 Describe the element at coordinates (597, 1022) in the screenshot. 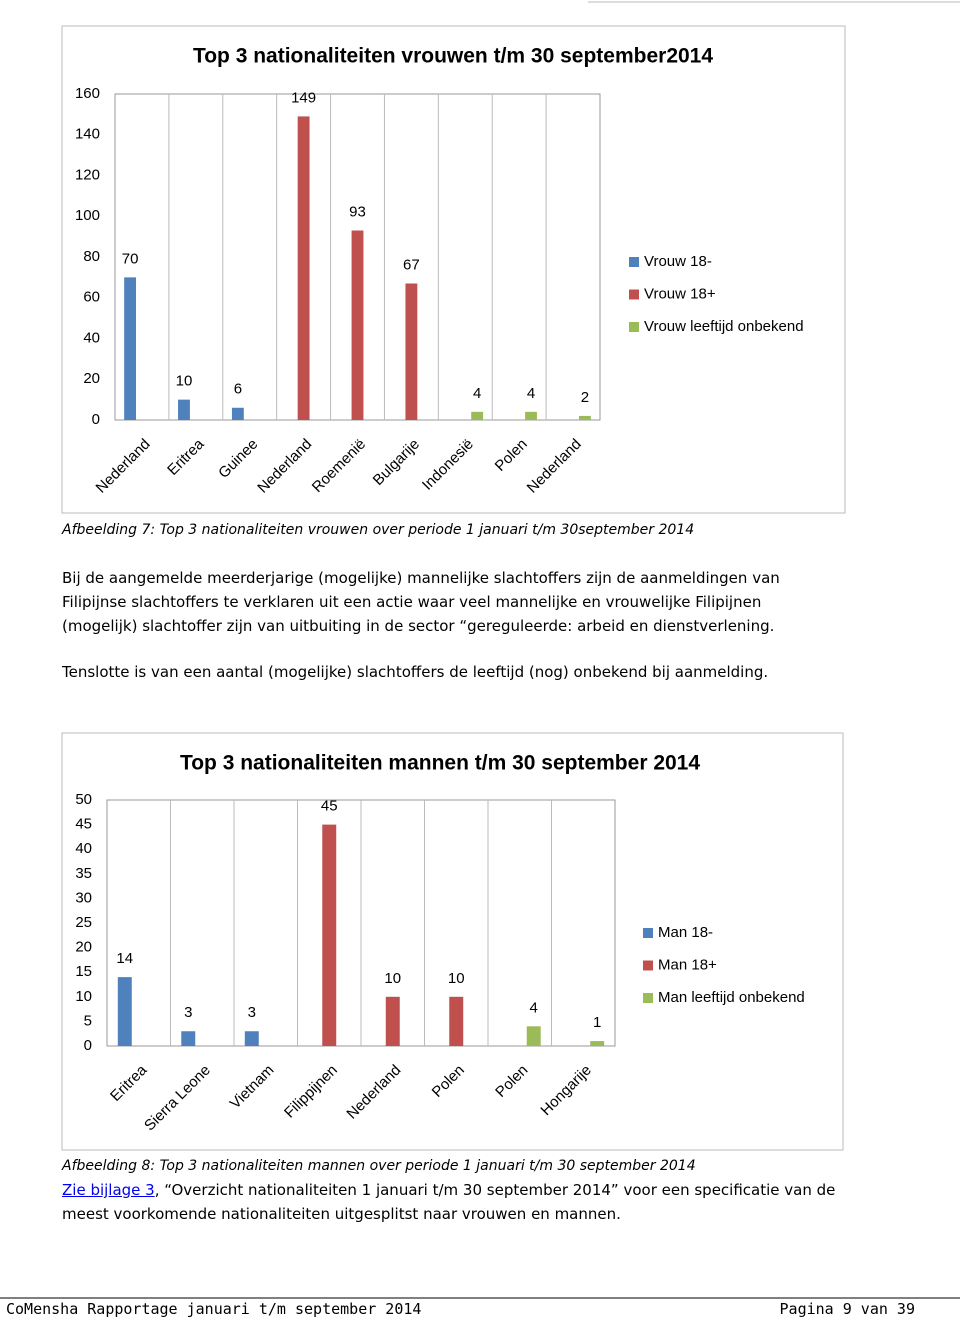

I see `data-label: 1` at that location.